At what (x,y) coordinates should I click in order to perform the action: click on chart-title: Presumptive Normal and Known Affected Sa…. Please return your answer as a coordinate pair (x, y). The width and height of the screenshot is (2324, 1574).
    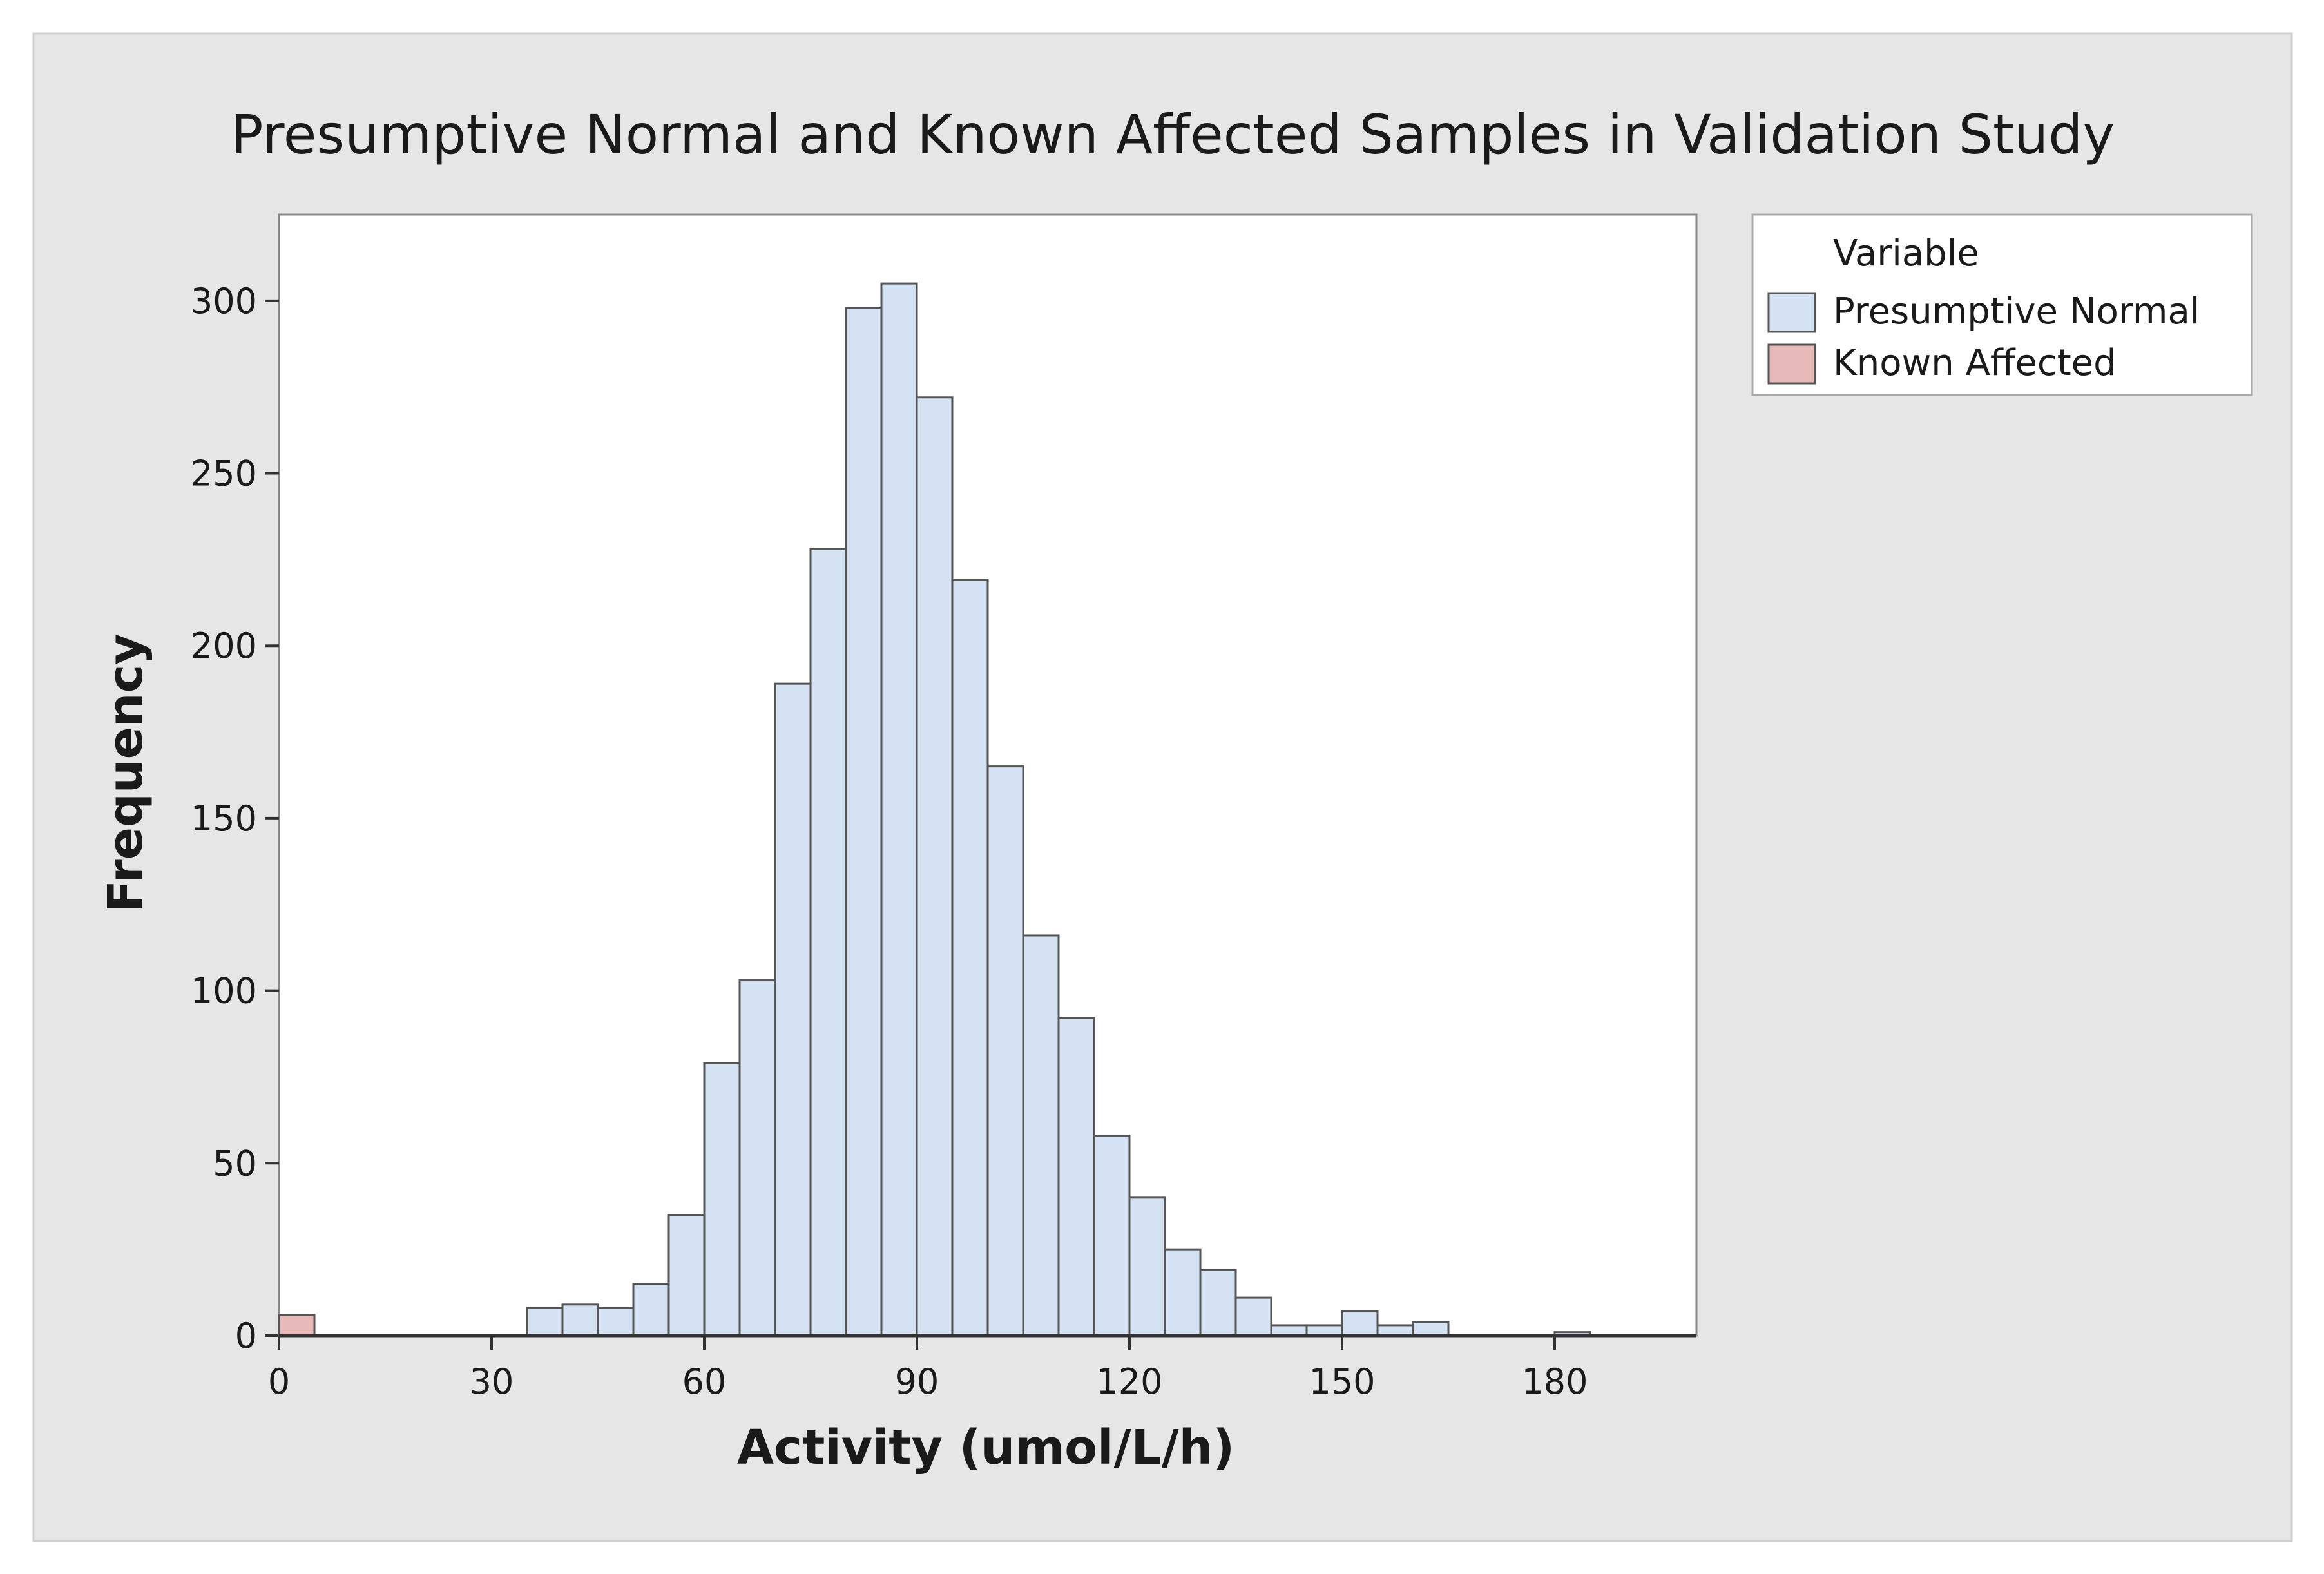
    Looking at the image, I should click on (1173, 134).